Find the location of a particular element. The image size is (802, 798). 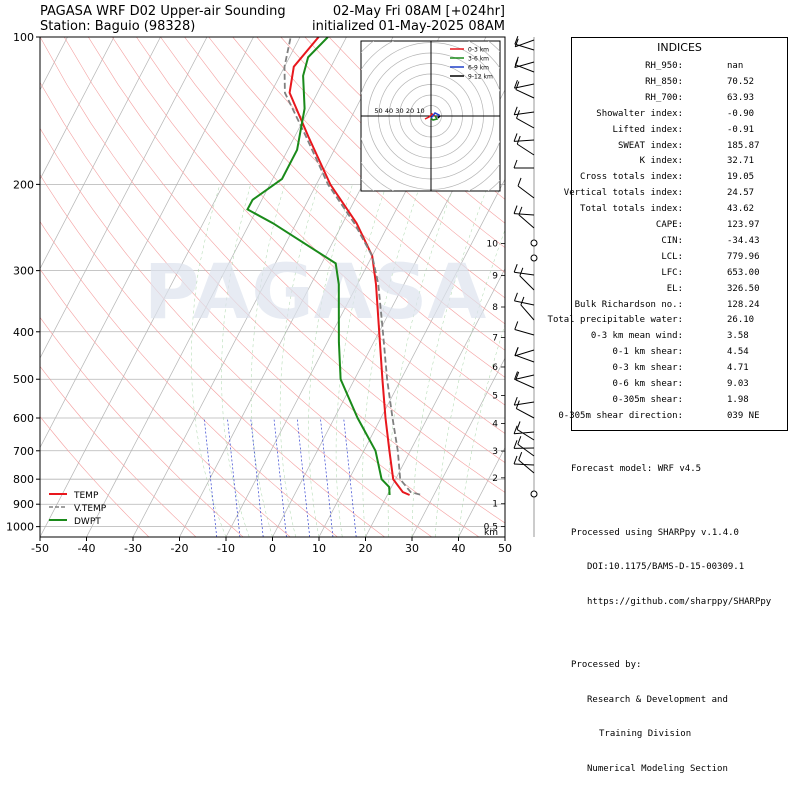

y-tick-label: 900 is located at coordinates (23, 504).